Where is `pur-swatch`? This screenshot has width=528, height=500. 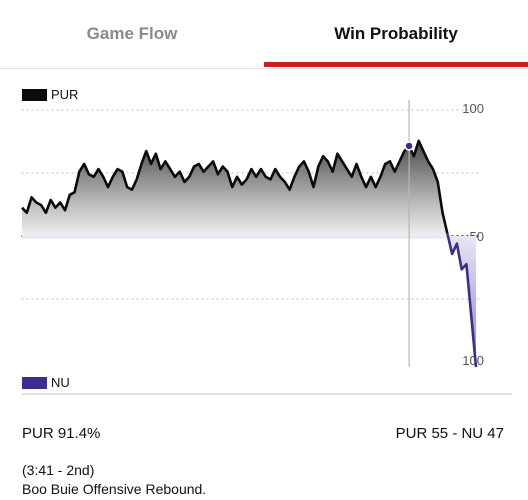 pur-swatch is located at coordinates (34, 94).